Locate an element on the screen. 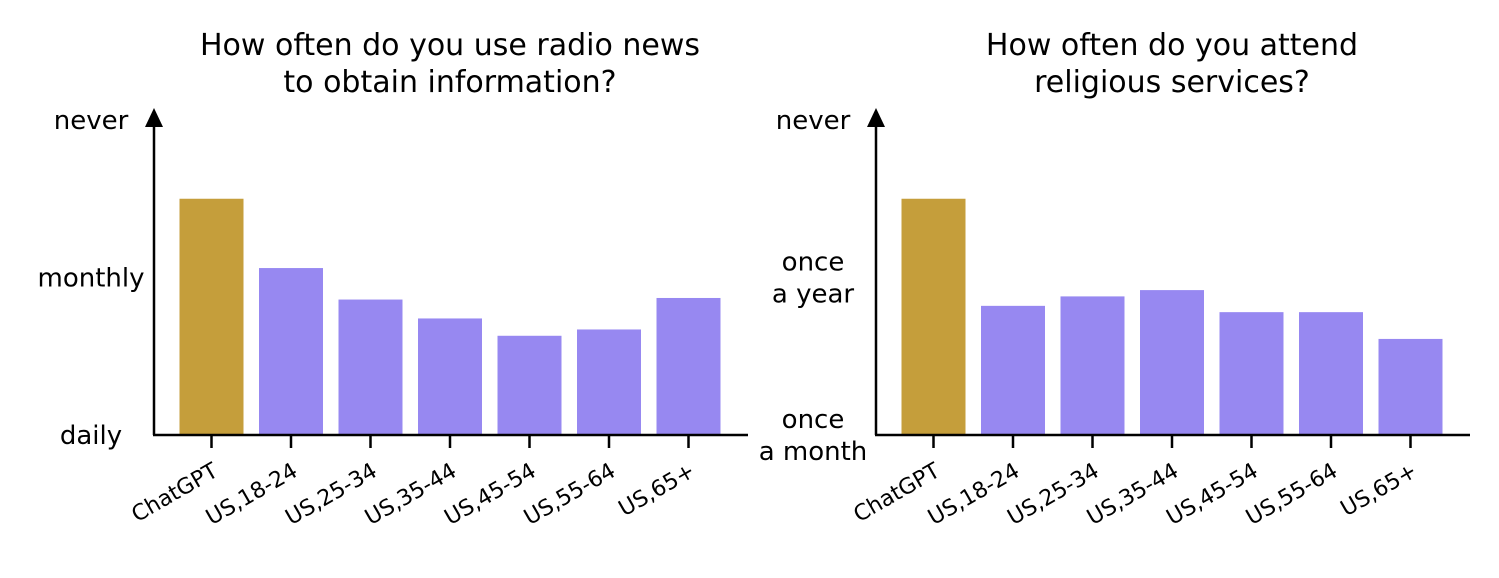 The width and height of the screenshot is (1499, 578). y-tick-label-once-a-month: once a month is located at coordinates (813, 436).